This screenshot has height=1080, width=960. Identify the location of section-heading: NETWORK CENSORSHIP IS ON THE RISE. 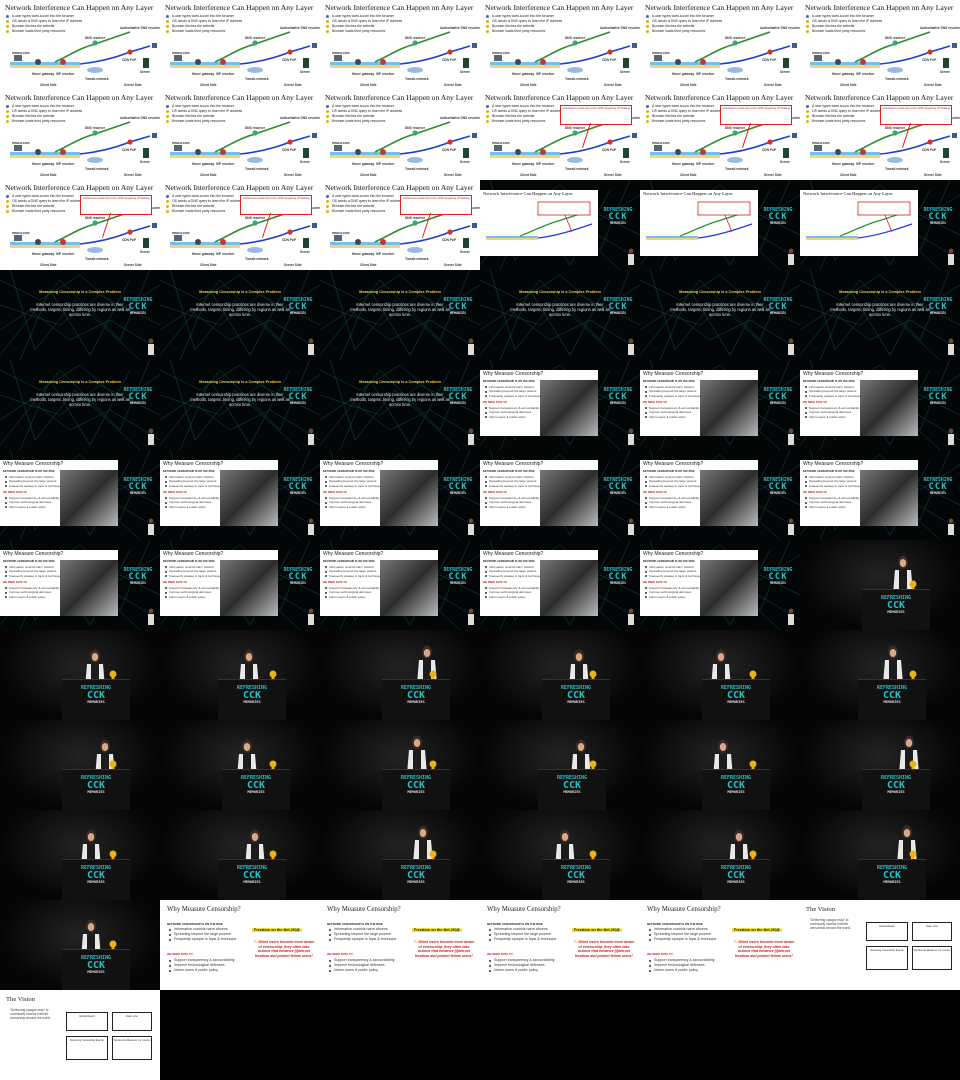
(669, 471).